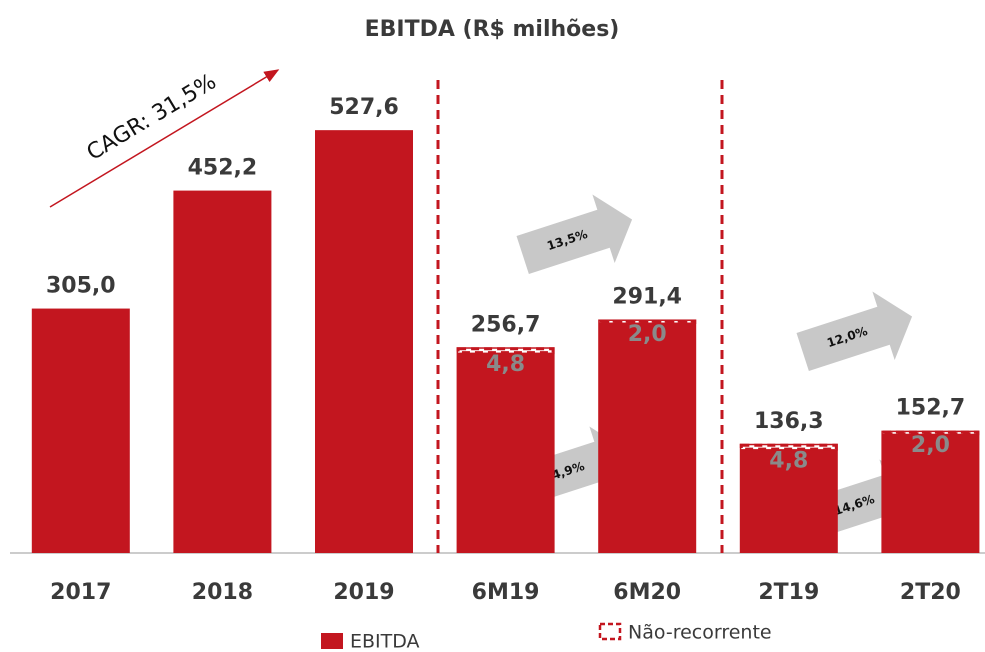  What do you see at coordinates (931, 408) in the screenshot?
I see `value-label: 152,7` at bounding box center [931, 408].